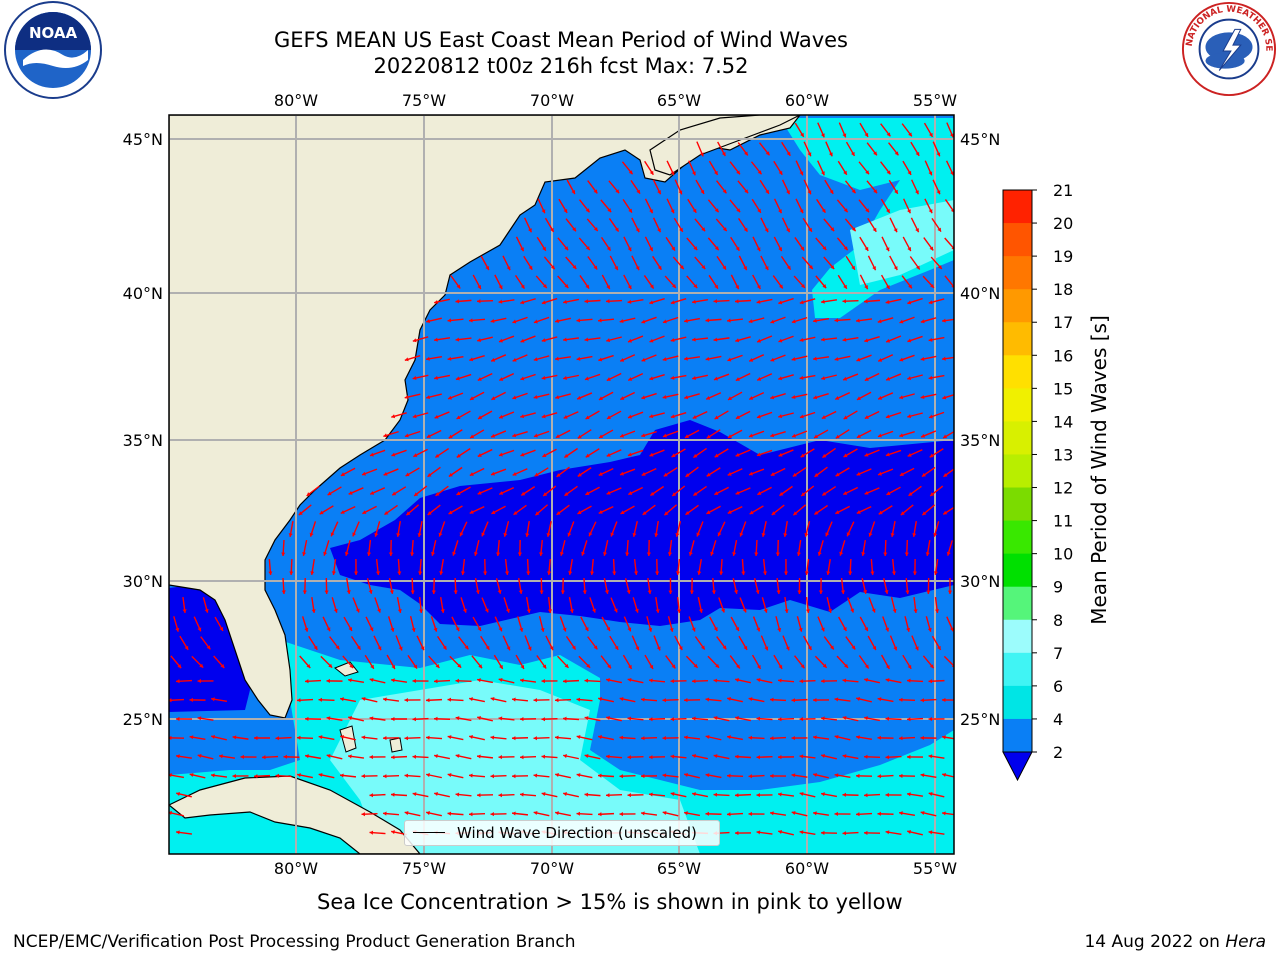 This screenshot has height=960, width=1280. I want to click on footer-right: 14 Aug 2022 on Hera, so click(1175, 942).